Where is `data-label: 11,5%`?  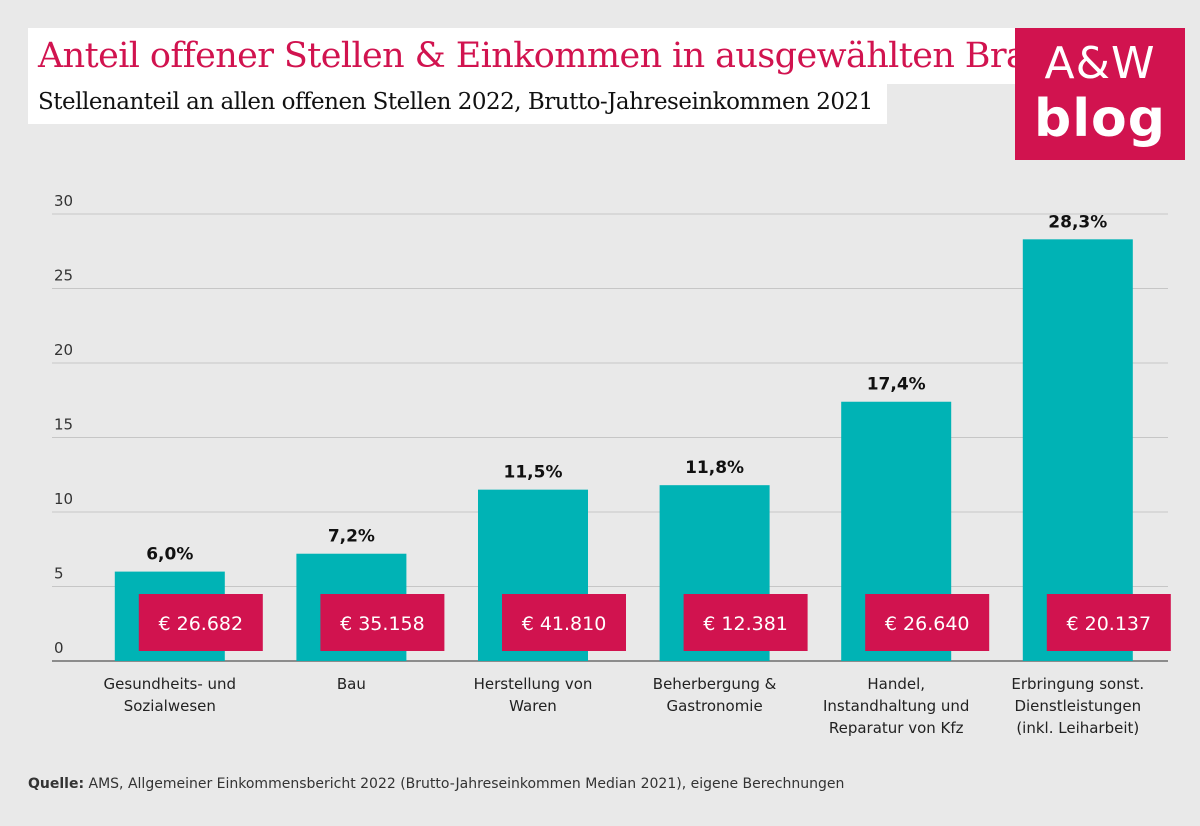 data-label: 11,5% is located at coordinates (533, 473).